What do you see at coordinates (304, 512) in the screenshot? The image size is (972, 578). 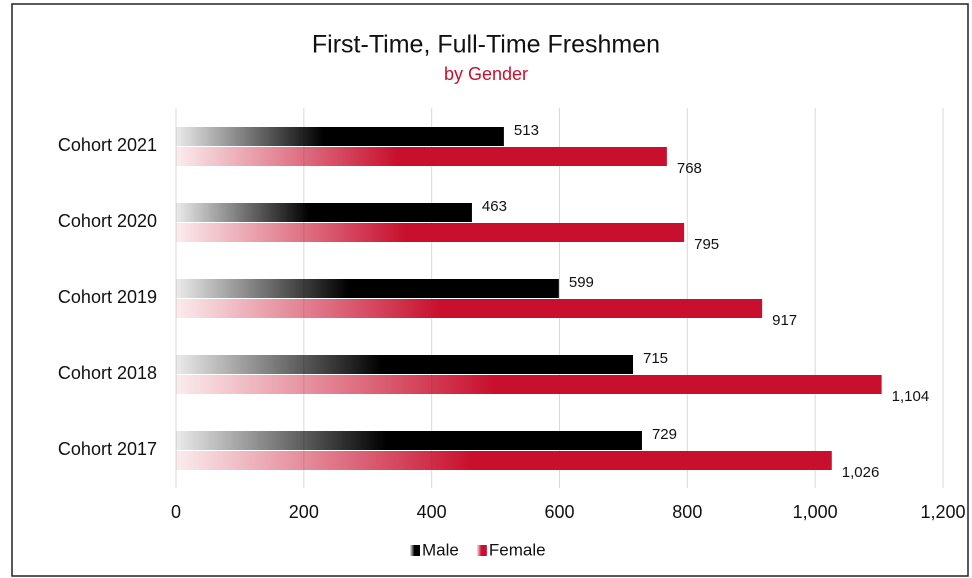 I see `x-tick-label: 200` at bounding box center [304, 512].